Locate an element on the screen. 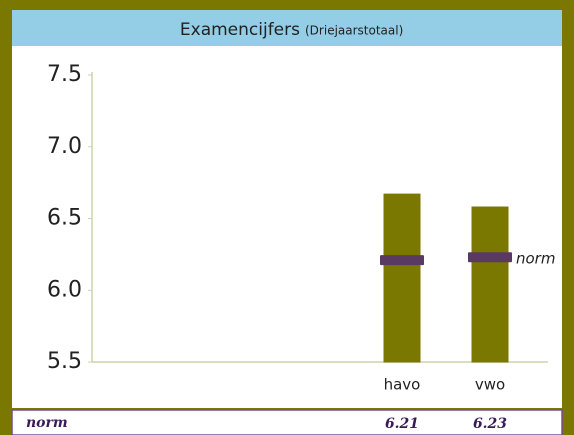  annotation: norm is located at coordinates (535, 259).